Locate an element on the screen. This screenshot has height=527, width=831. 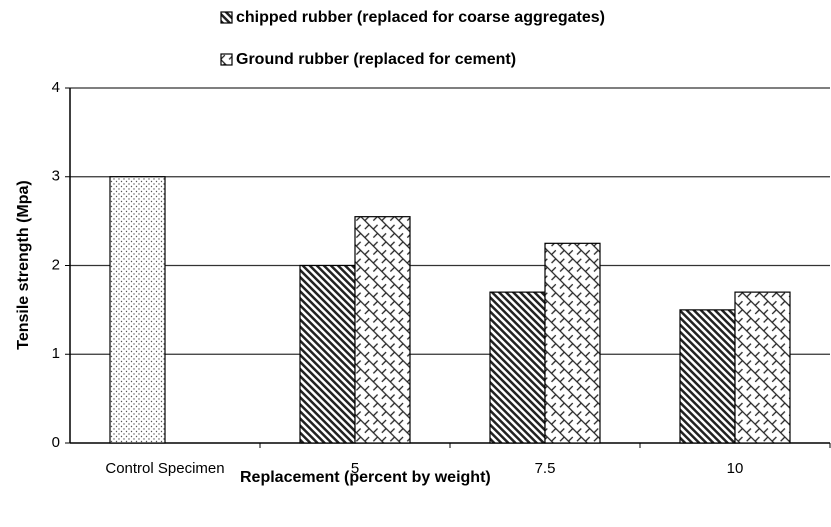
x-axis-label: Replacement (percent by weight) is located at coordinates (365, 477).